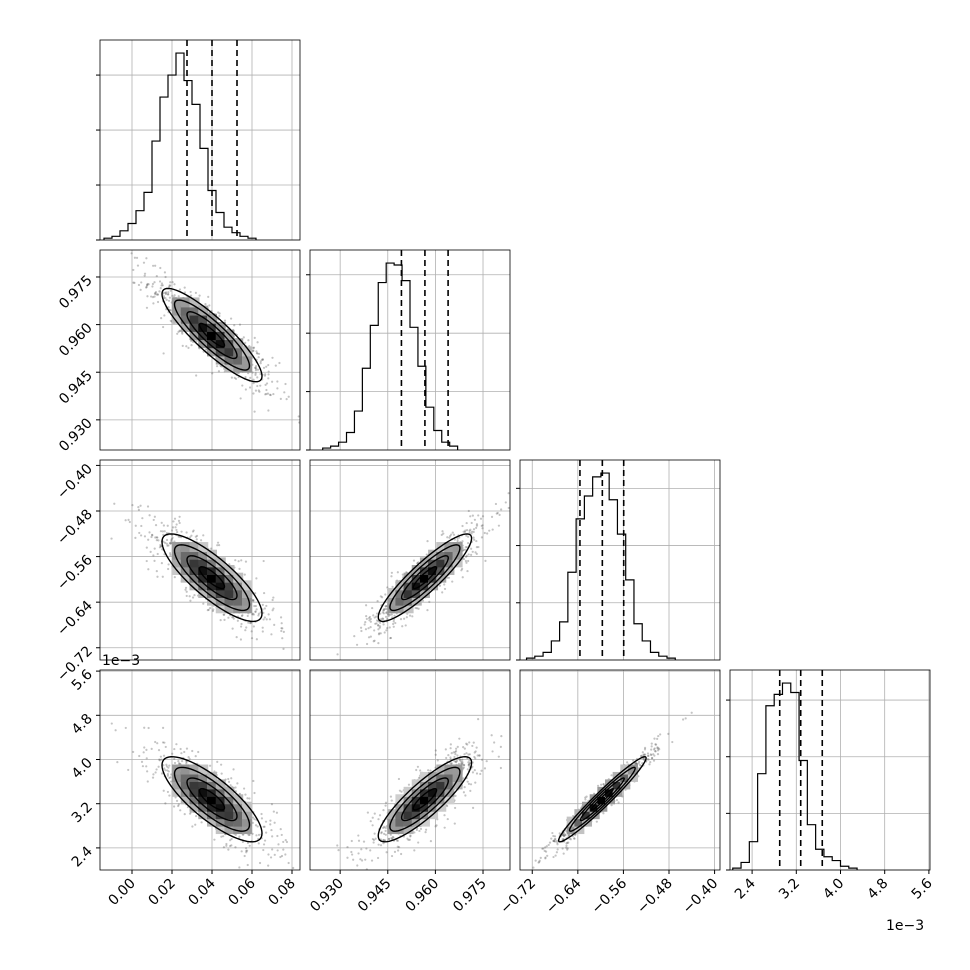  I want to click on y-tick-label: 4.0, so click(82, 768).